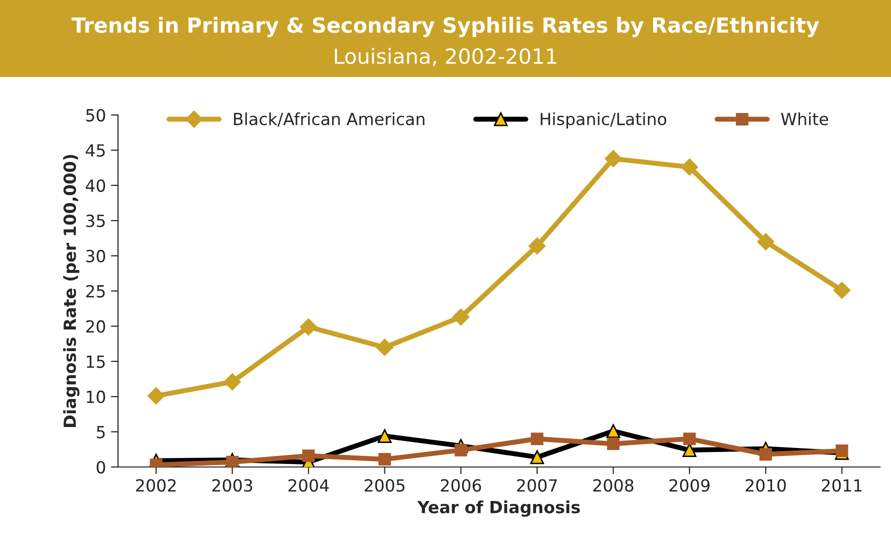 The image size is (891, 546). Describe the element at coordinates (384, 485) in the screenshot. I see `x-tick-label: 2005` at that location.